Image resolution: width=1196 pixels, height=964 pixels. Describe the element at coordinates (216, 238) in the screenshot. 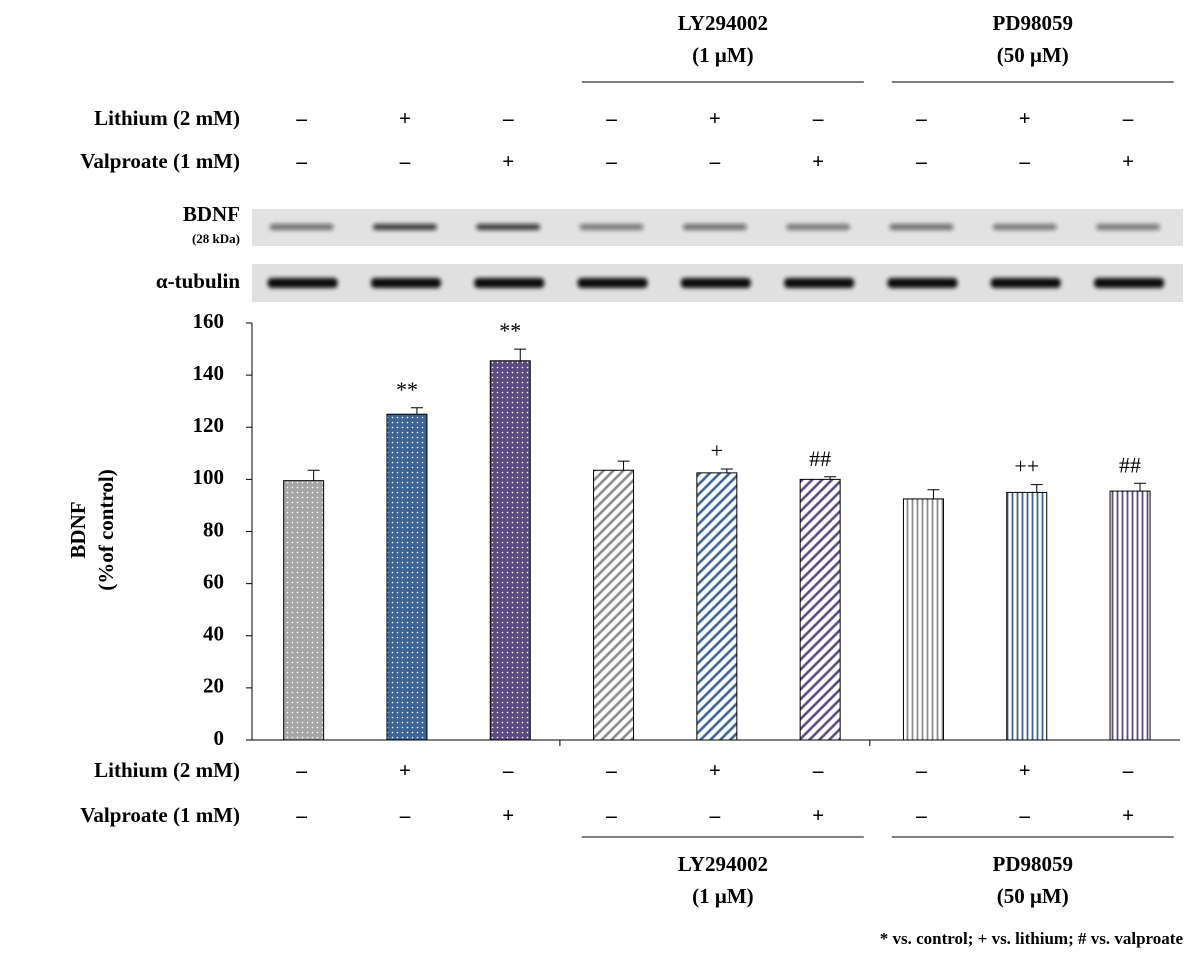

I see `blot-label: (28 kDa)` at that location.